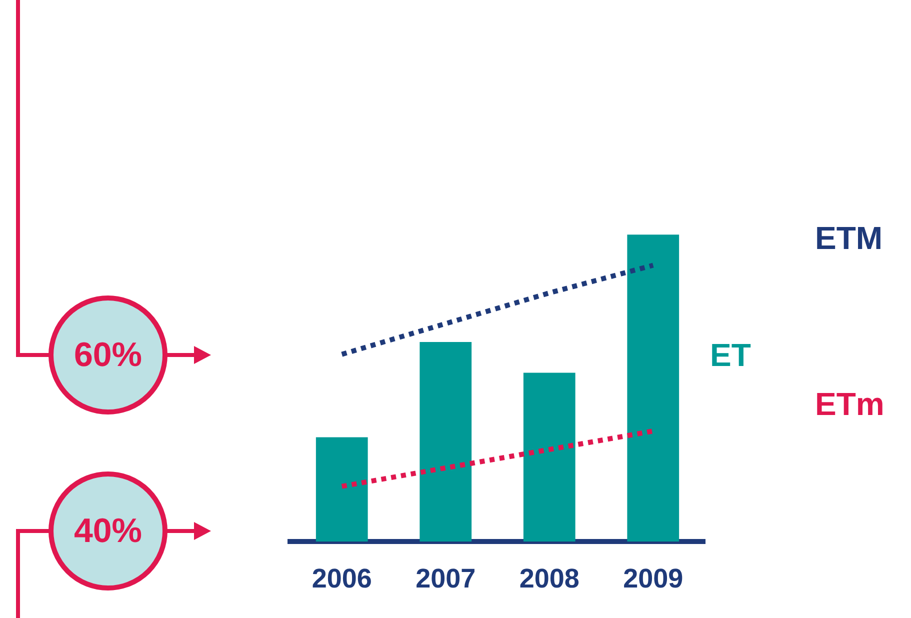 The image size is (911, 618). Describe the element at coordinates (108, 355) in the screenshot. I see `text: 60%` at that location.